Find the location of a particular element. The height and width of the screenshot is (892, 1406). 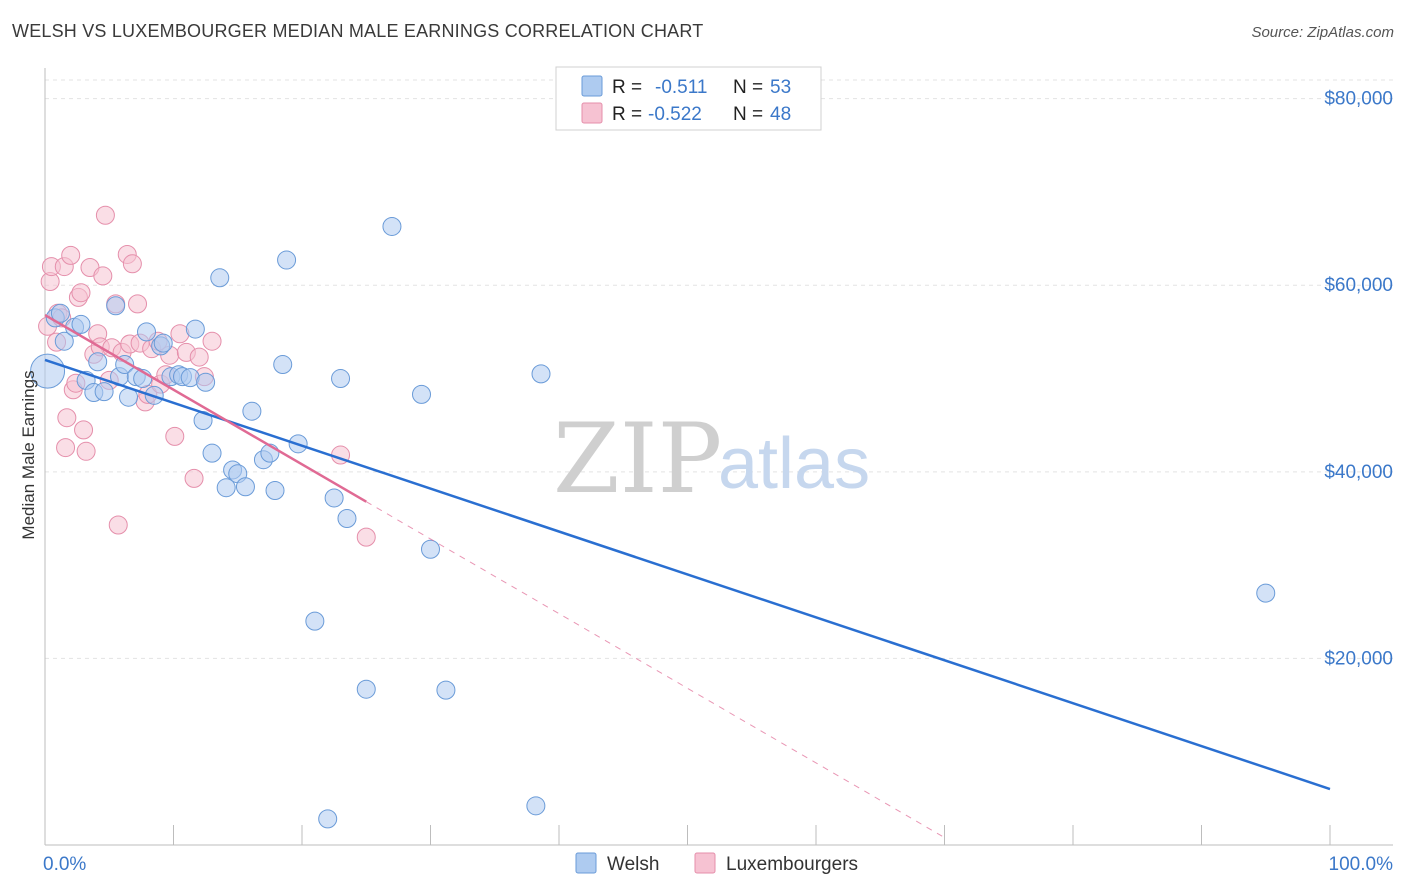

watermark: ZIP atlas is located at coordinates (711, 459).